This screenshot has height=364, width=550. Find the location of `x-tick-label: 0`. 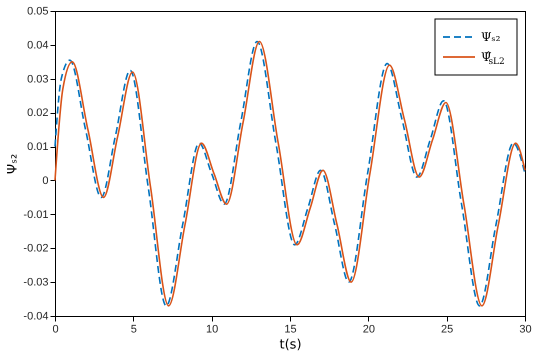

x-tick-label: 0 is located at coordinates (55, 330).